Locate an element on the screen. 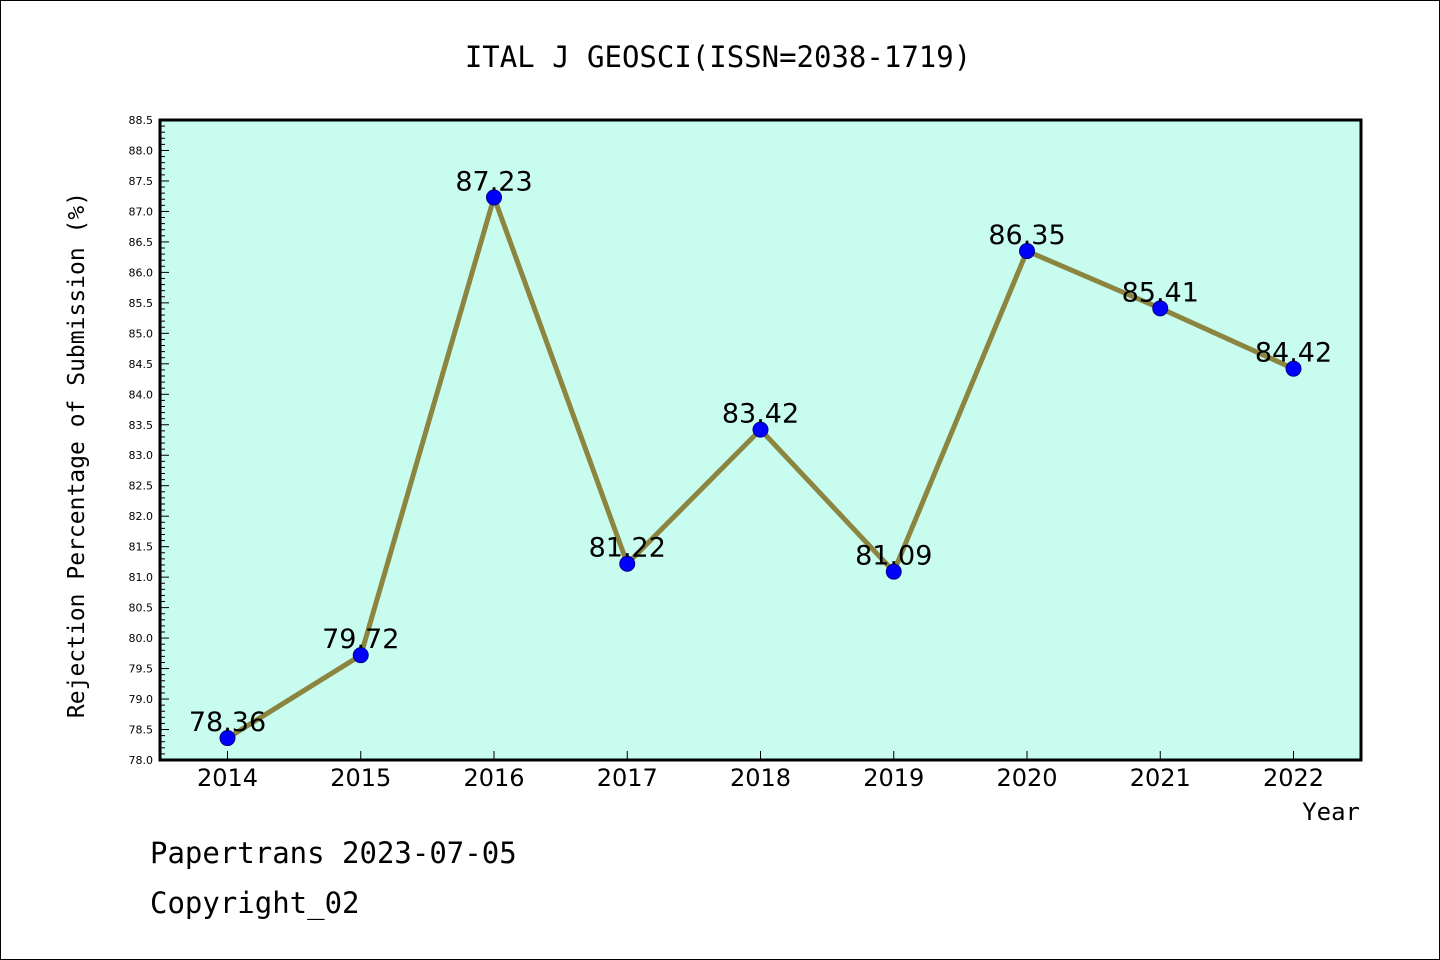 Image resolution: width=1440 pixels, height=960 pixels. x-tick-label: 2020 is located at coordinates (1026, 778).